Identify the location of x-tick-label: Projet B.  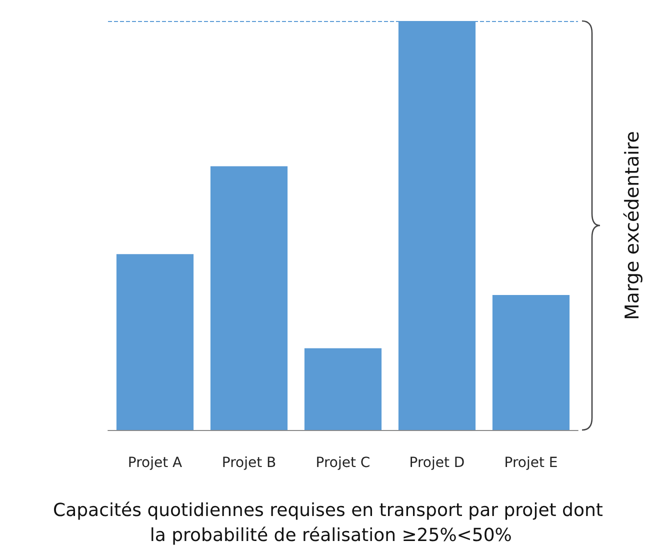
(249, 463).